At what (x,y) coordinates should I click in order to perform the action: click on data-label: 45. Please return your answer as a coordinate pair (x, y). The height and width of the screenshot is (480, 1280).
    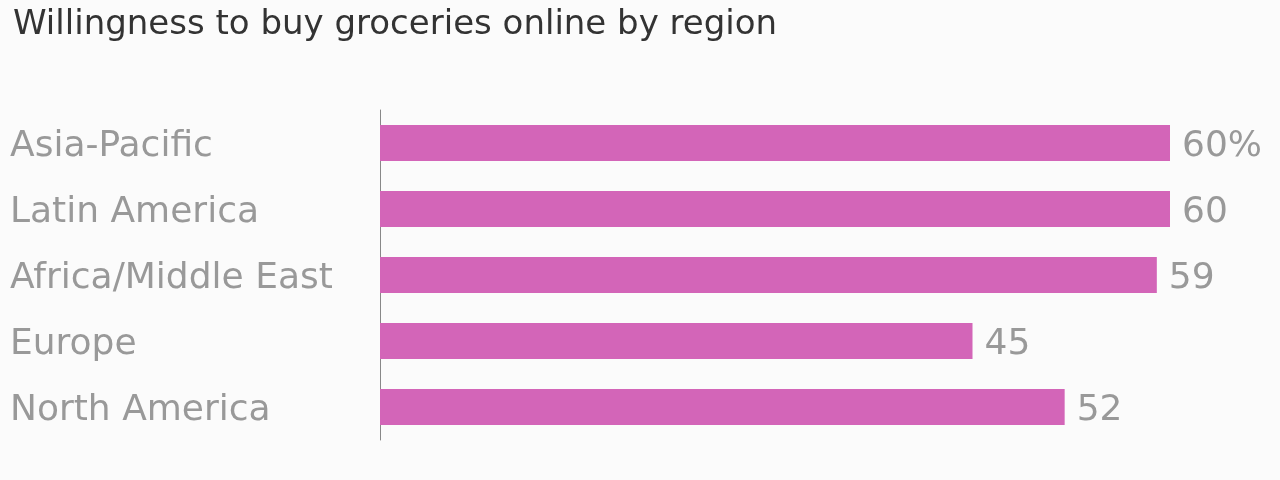
    Looking at the image, I should click on (1007, 341).